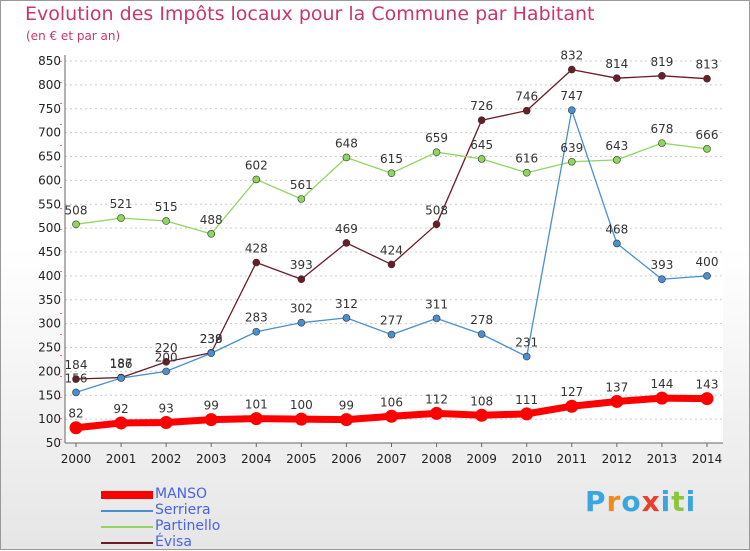 The width and height of the screenshot is (750, 551). Describe the element at coordinates (49, 157) in the screenshot. I see `y-tick-label: 650` at that location.